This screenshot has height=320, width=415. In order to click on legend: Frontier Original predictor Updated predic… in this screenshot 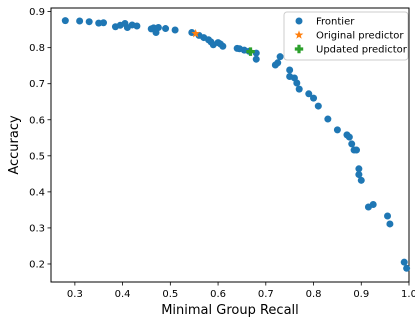, I will do `click(346, 36)`.